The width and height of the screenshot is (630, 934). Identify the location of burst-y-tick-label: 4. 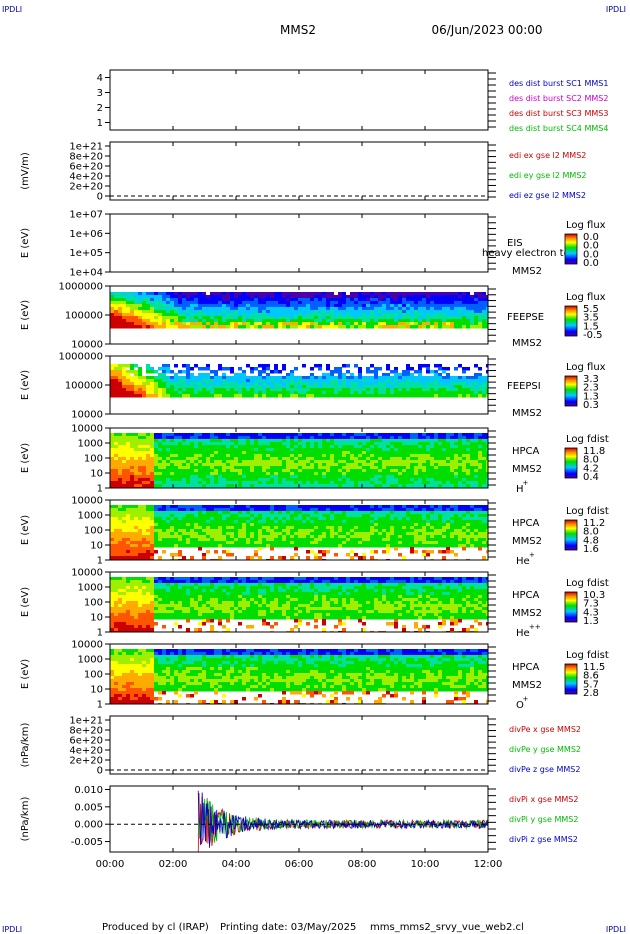
(100, 78).